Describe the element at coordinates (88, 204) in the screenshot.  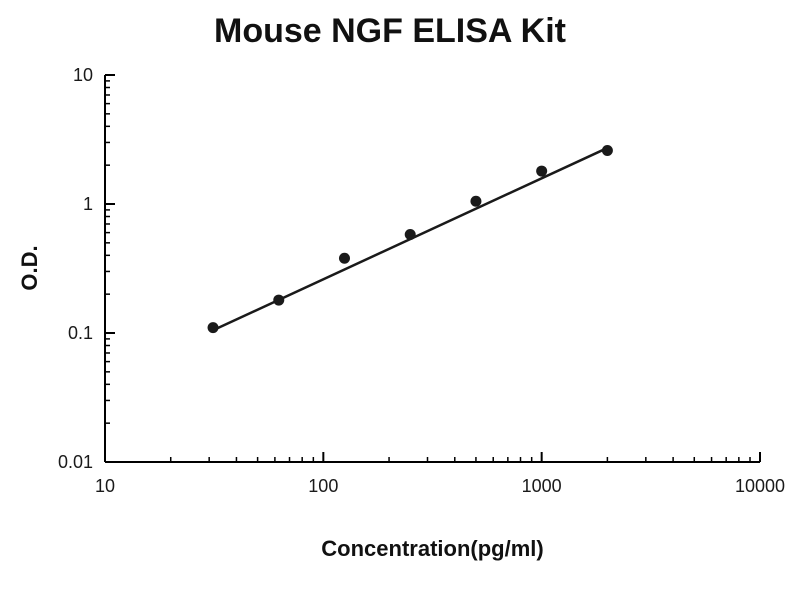
I see `svg-text: 1` at that location.